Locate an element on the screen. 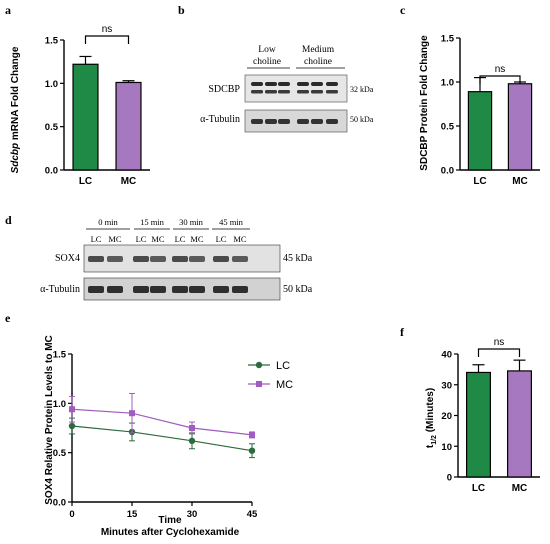 This screenshot has height=544, width=550. blot-b-row2-kda: 50 kDa is located at coordinates (362, 119).